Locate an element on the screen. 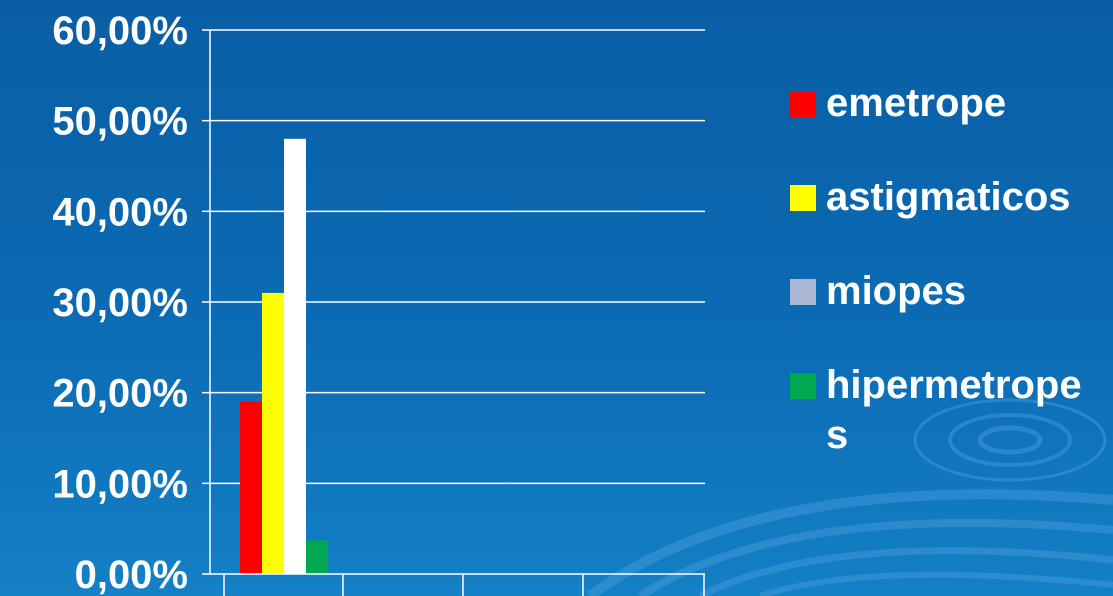  legend-item: hipermetropes is located at coordinates (950, 410).